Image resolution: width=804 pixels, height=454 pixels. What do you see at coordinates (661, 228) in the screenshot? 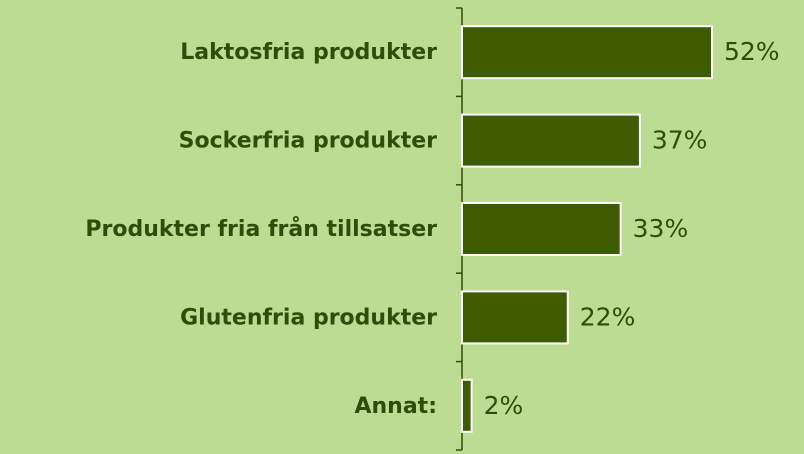
I see `value-label: 33%` at bounding box center [661, 228].